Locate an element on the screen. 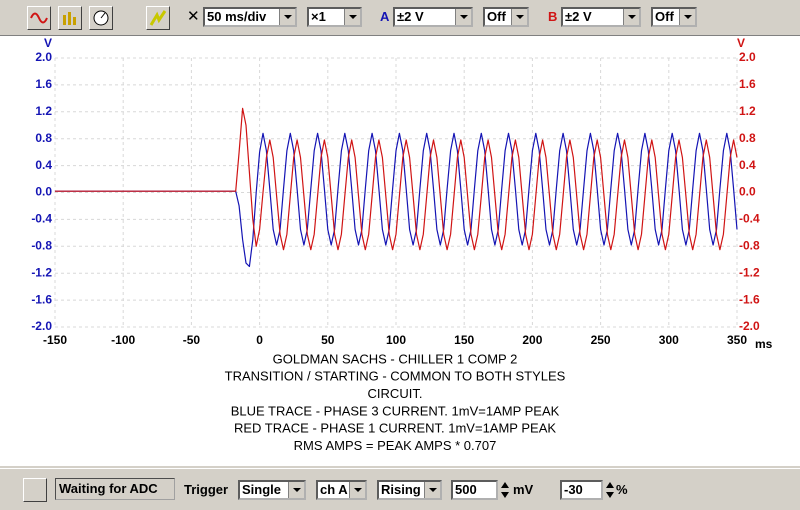 The height and width of the screenshot is (510, 800). x-tick-label: -100 is located at coordinates (123, 340).